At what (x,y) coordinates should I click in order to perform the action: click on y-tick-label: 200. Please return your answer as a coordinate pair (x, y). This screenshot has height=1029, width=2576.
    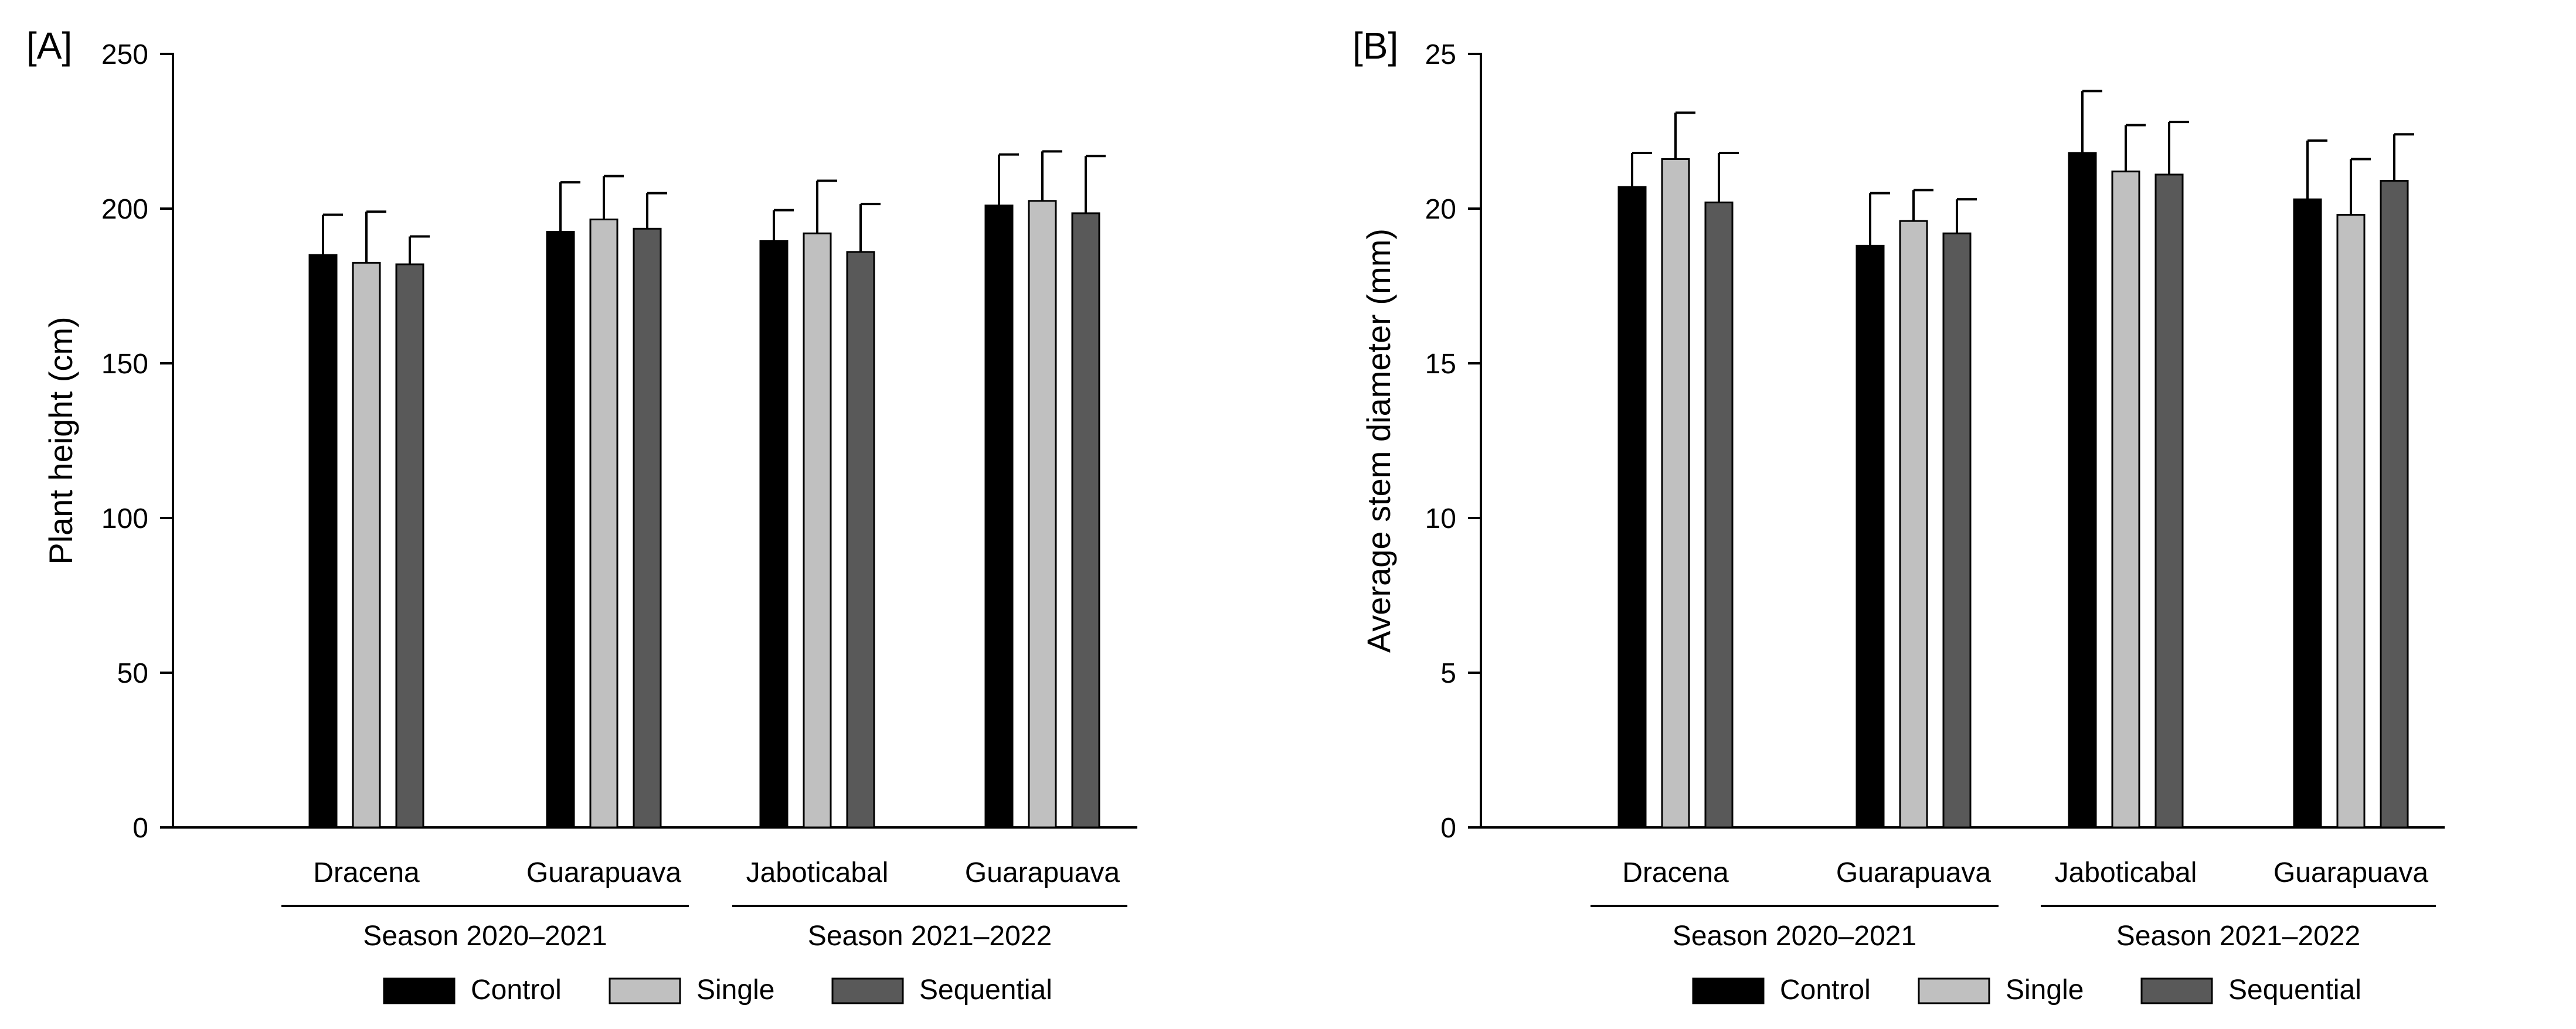
    Looking at the image, I should click on (124, 210).